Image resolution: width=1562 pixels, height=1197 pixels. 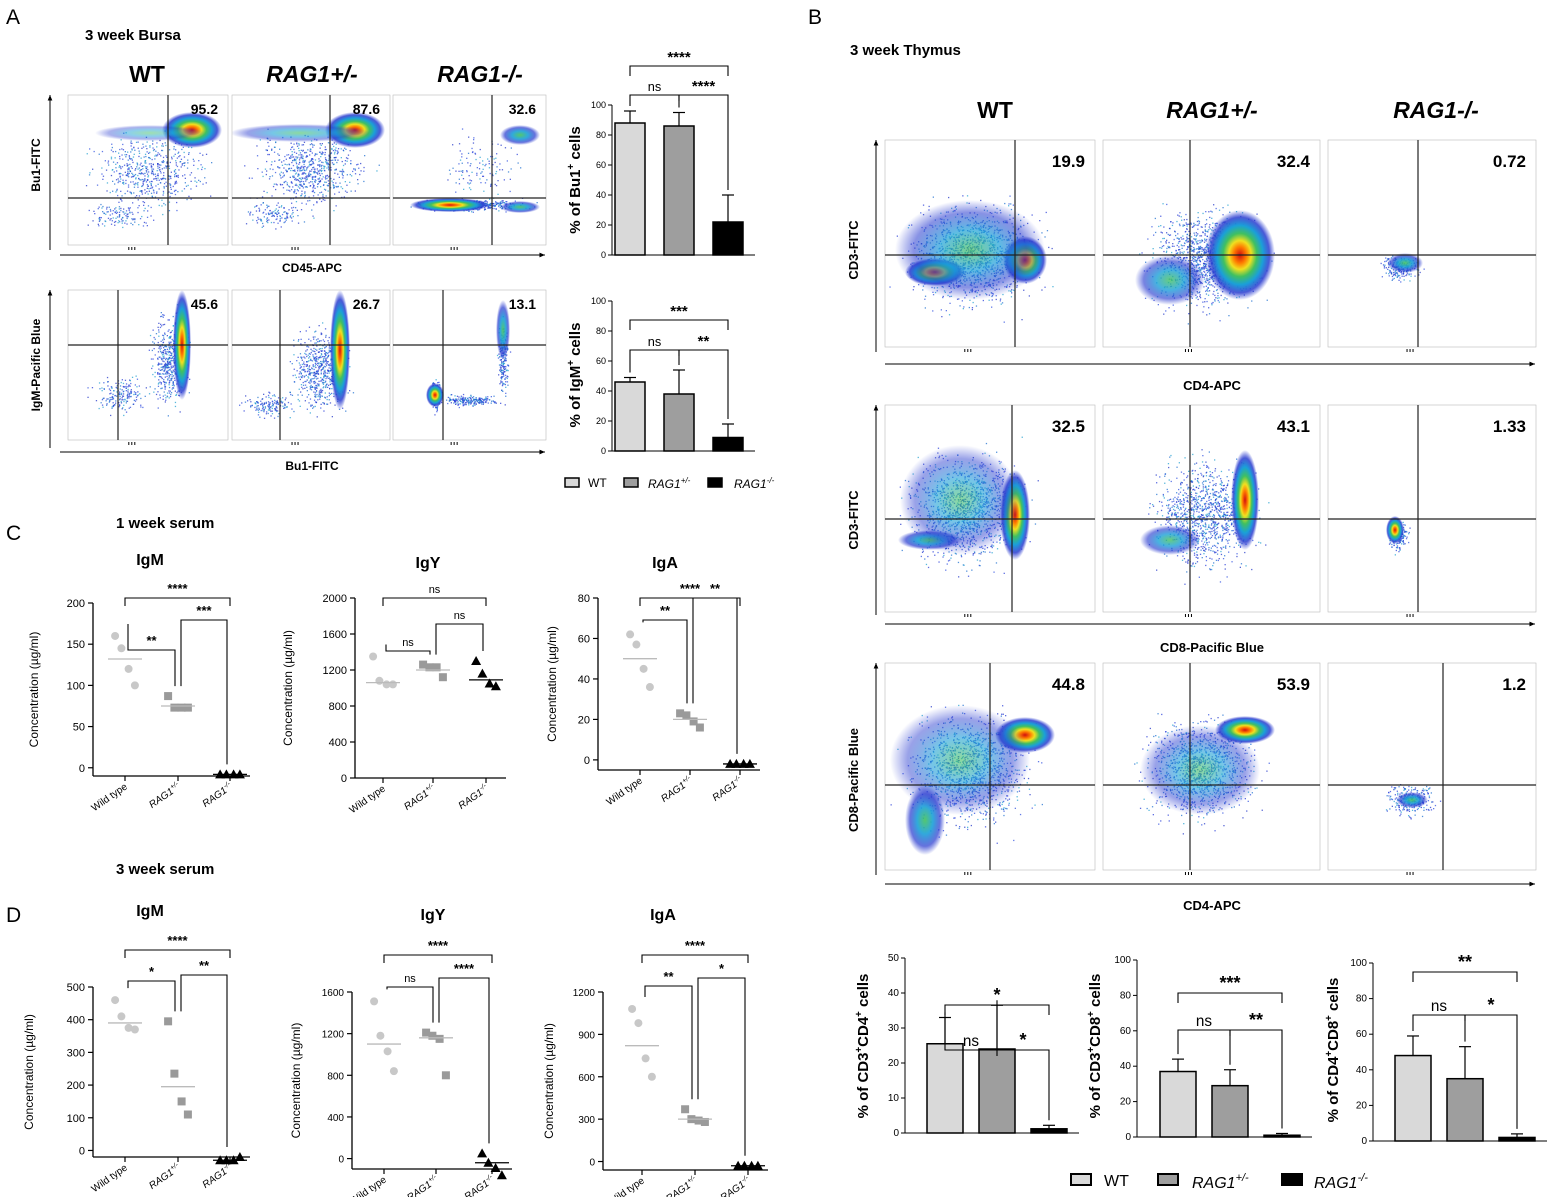 What do you see at coordinates (366, 304) in the screenshot?
I see `flow-percentage: 26.7` at bounding box center [366, 304].